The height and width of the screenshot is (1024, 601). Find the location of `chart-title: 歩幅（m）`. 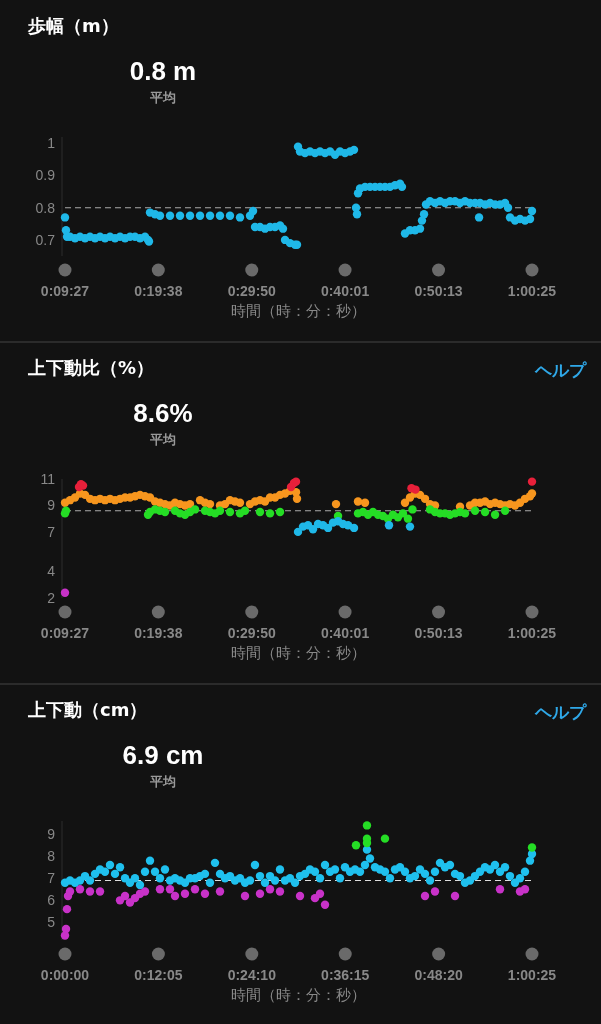

chart-title: 歩幅（m） is located at coordinates (73, 25).